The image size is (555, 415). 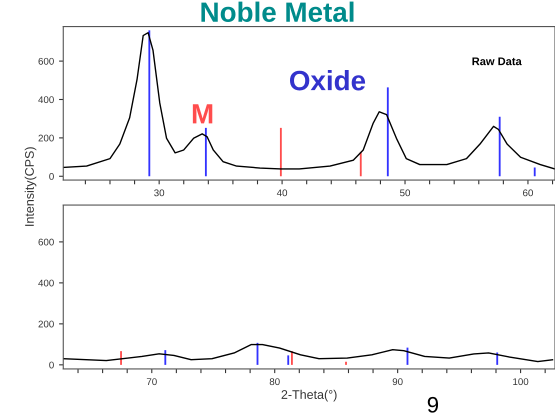 What do you see at coordinates (328, 80) in the screenshot?
I see `annotation: Oxide` at bounding box center [328, 80].